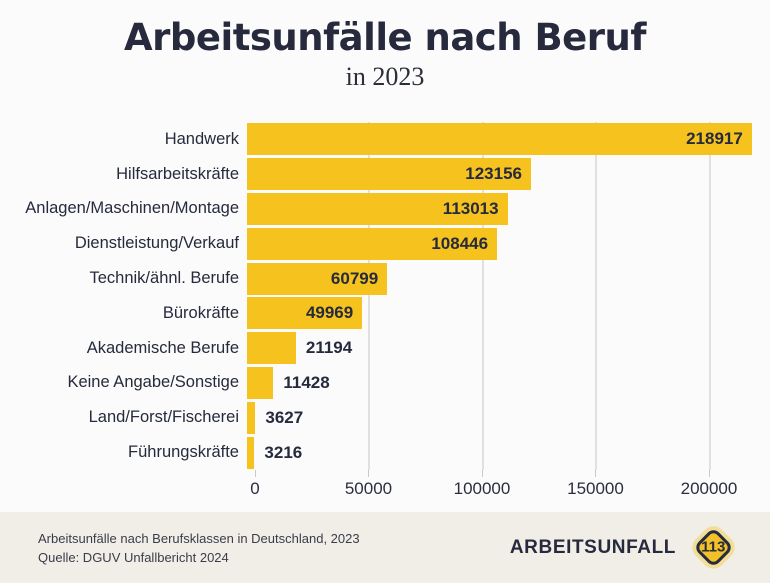  What do you see at coordinates (133, 557) in the screenshot?
I see `caption-line-2: Quelle: DGUV Unfallbericht 2024` at bounding box center [133, 557].